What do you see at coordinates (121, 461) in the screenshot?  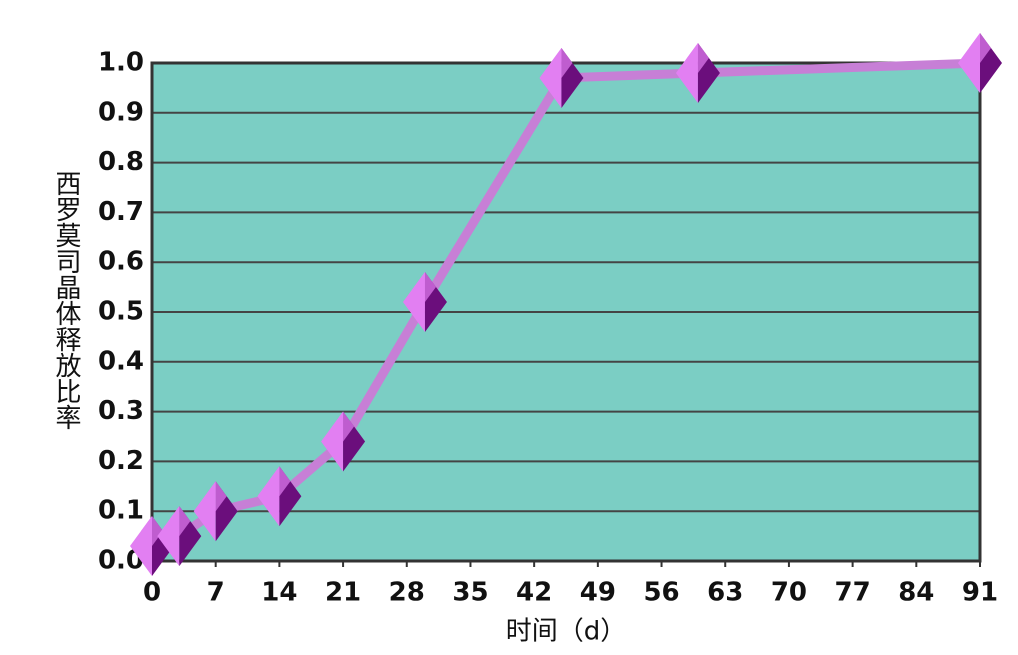 I see `y-tick-label: 0.2` at bounding box center [121, 461].